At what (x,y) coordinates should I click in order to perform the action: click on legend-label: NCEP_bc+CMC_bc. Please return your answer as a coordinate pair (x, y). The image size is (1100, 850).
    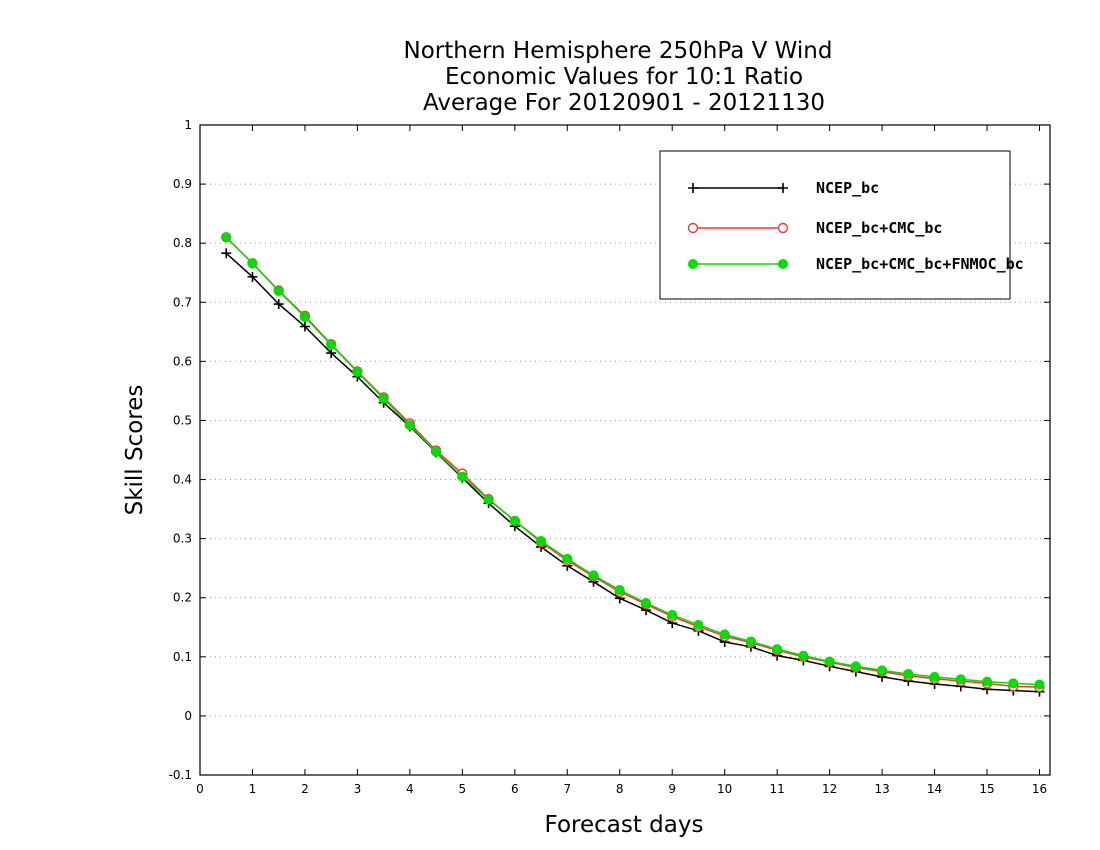
    Looking at the image, I should click on (879, 228).